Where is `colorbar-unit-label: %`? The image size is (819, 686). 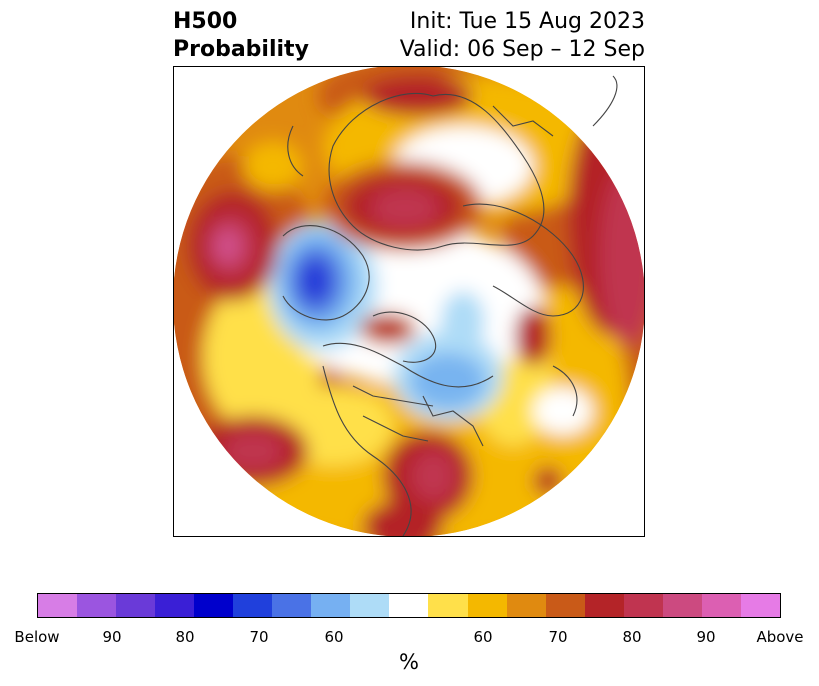 colorbar-unit-label: % is located at coordinates (409, 662).